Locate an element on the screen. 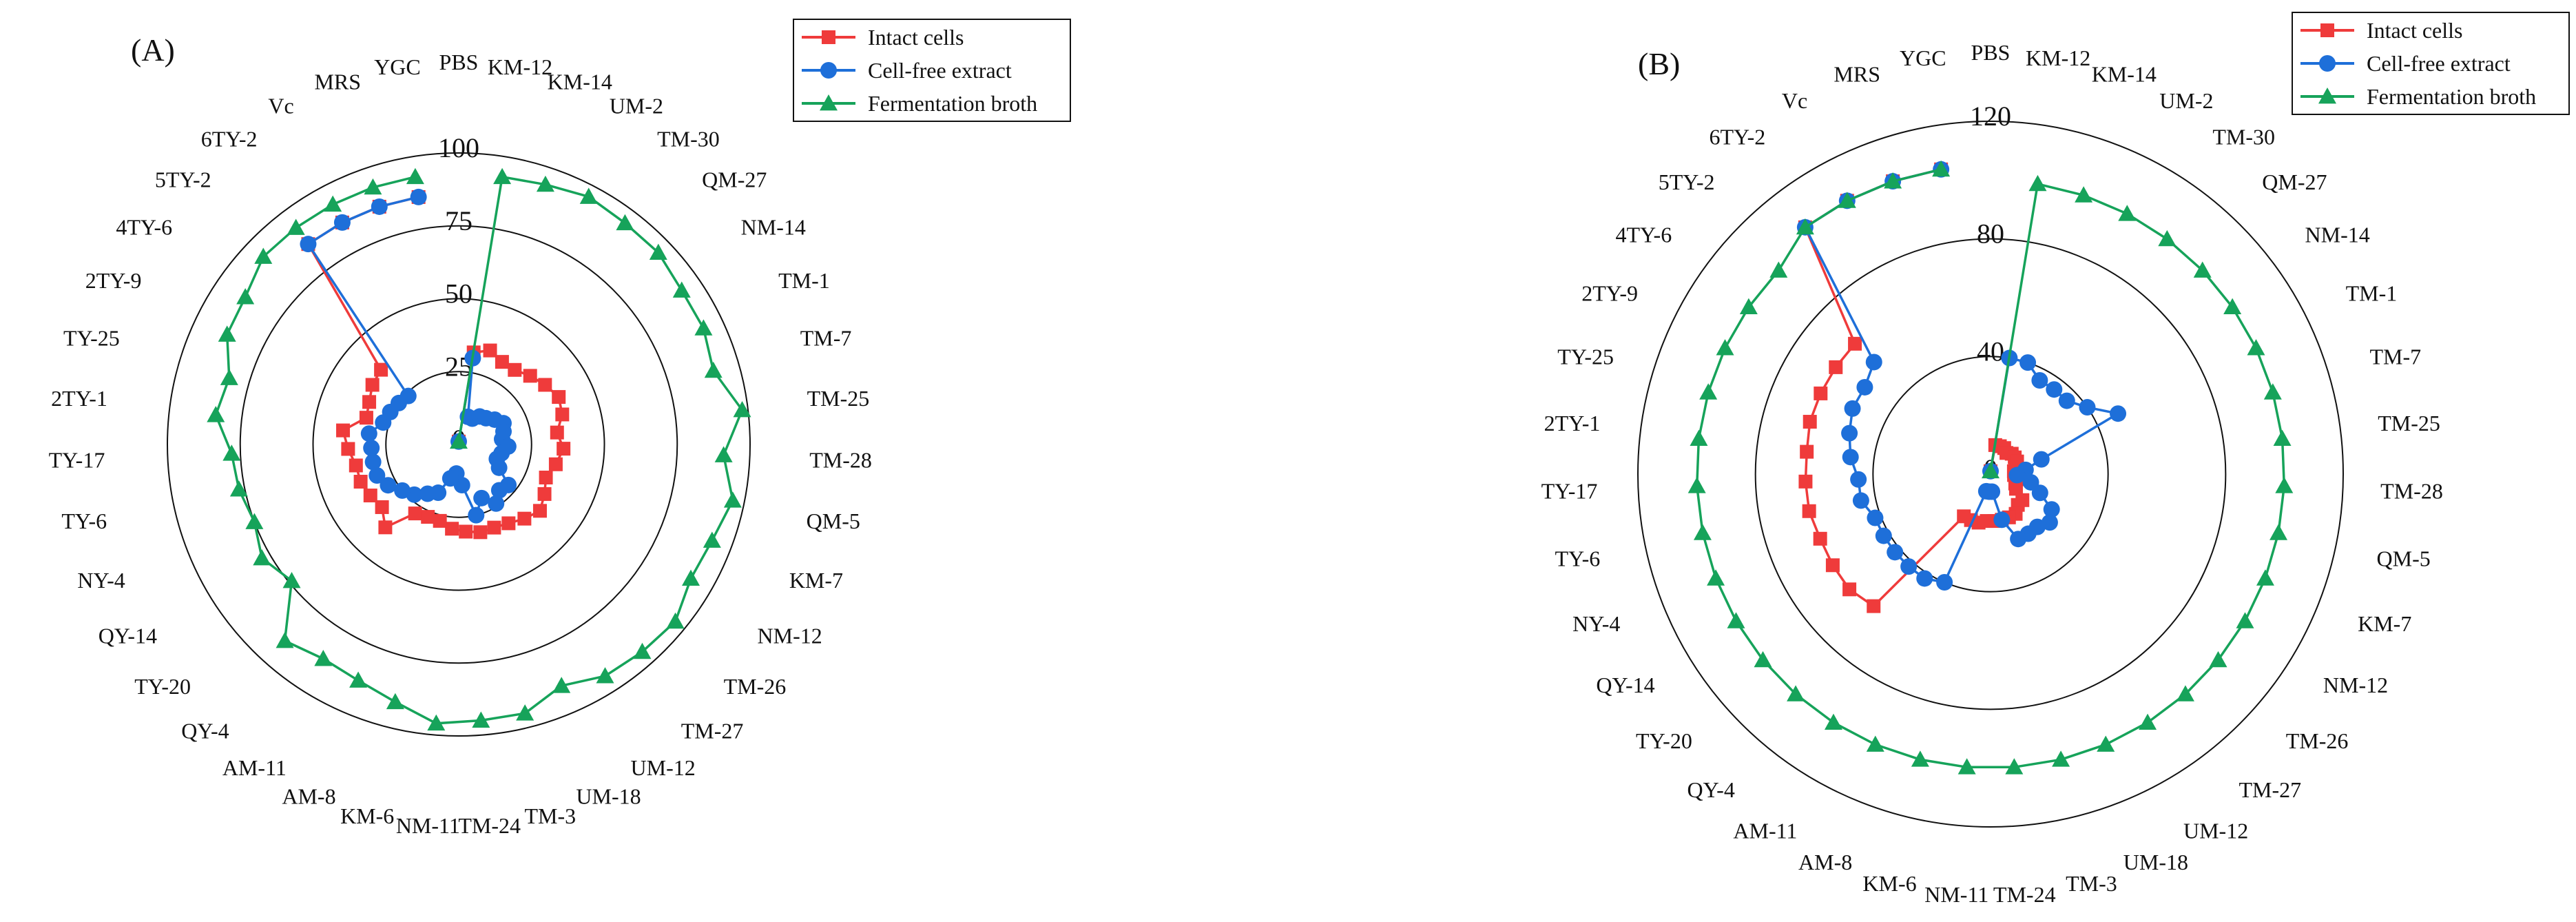 This screenshot has height=922, width=2576. category-label-2ty-1: 2TY-1 is located at coordinates (1572, 423).